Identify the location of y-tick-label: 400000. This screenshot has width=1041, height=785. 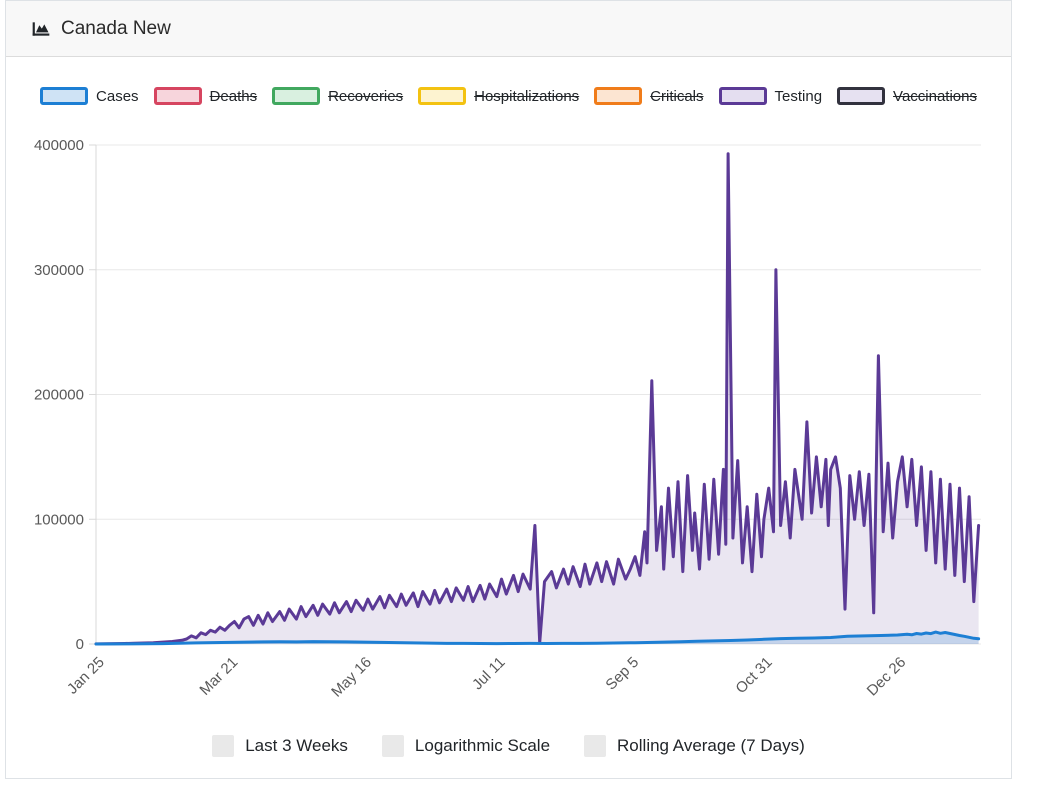
(59, 145).